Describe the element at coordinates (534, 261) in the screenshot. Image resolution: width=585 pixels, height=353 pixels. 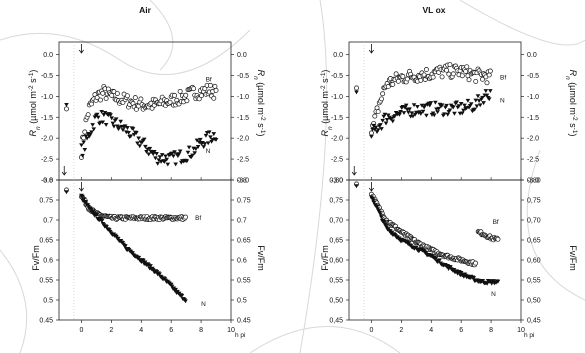
I see `y-tick-label-vlox-fvfm: 0,60` at that location.